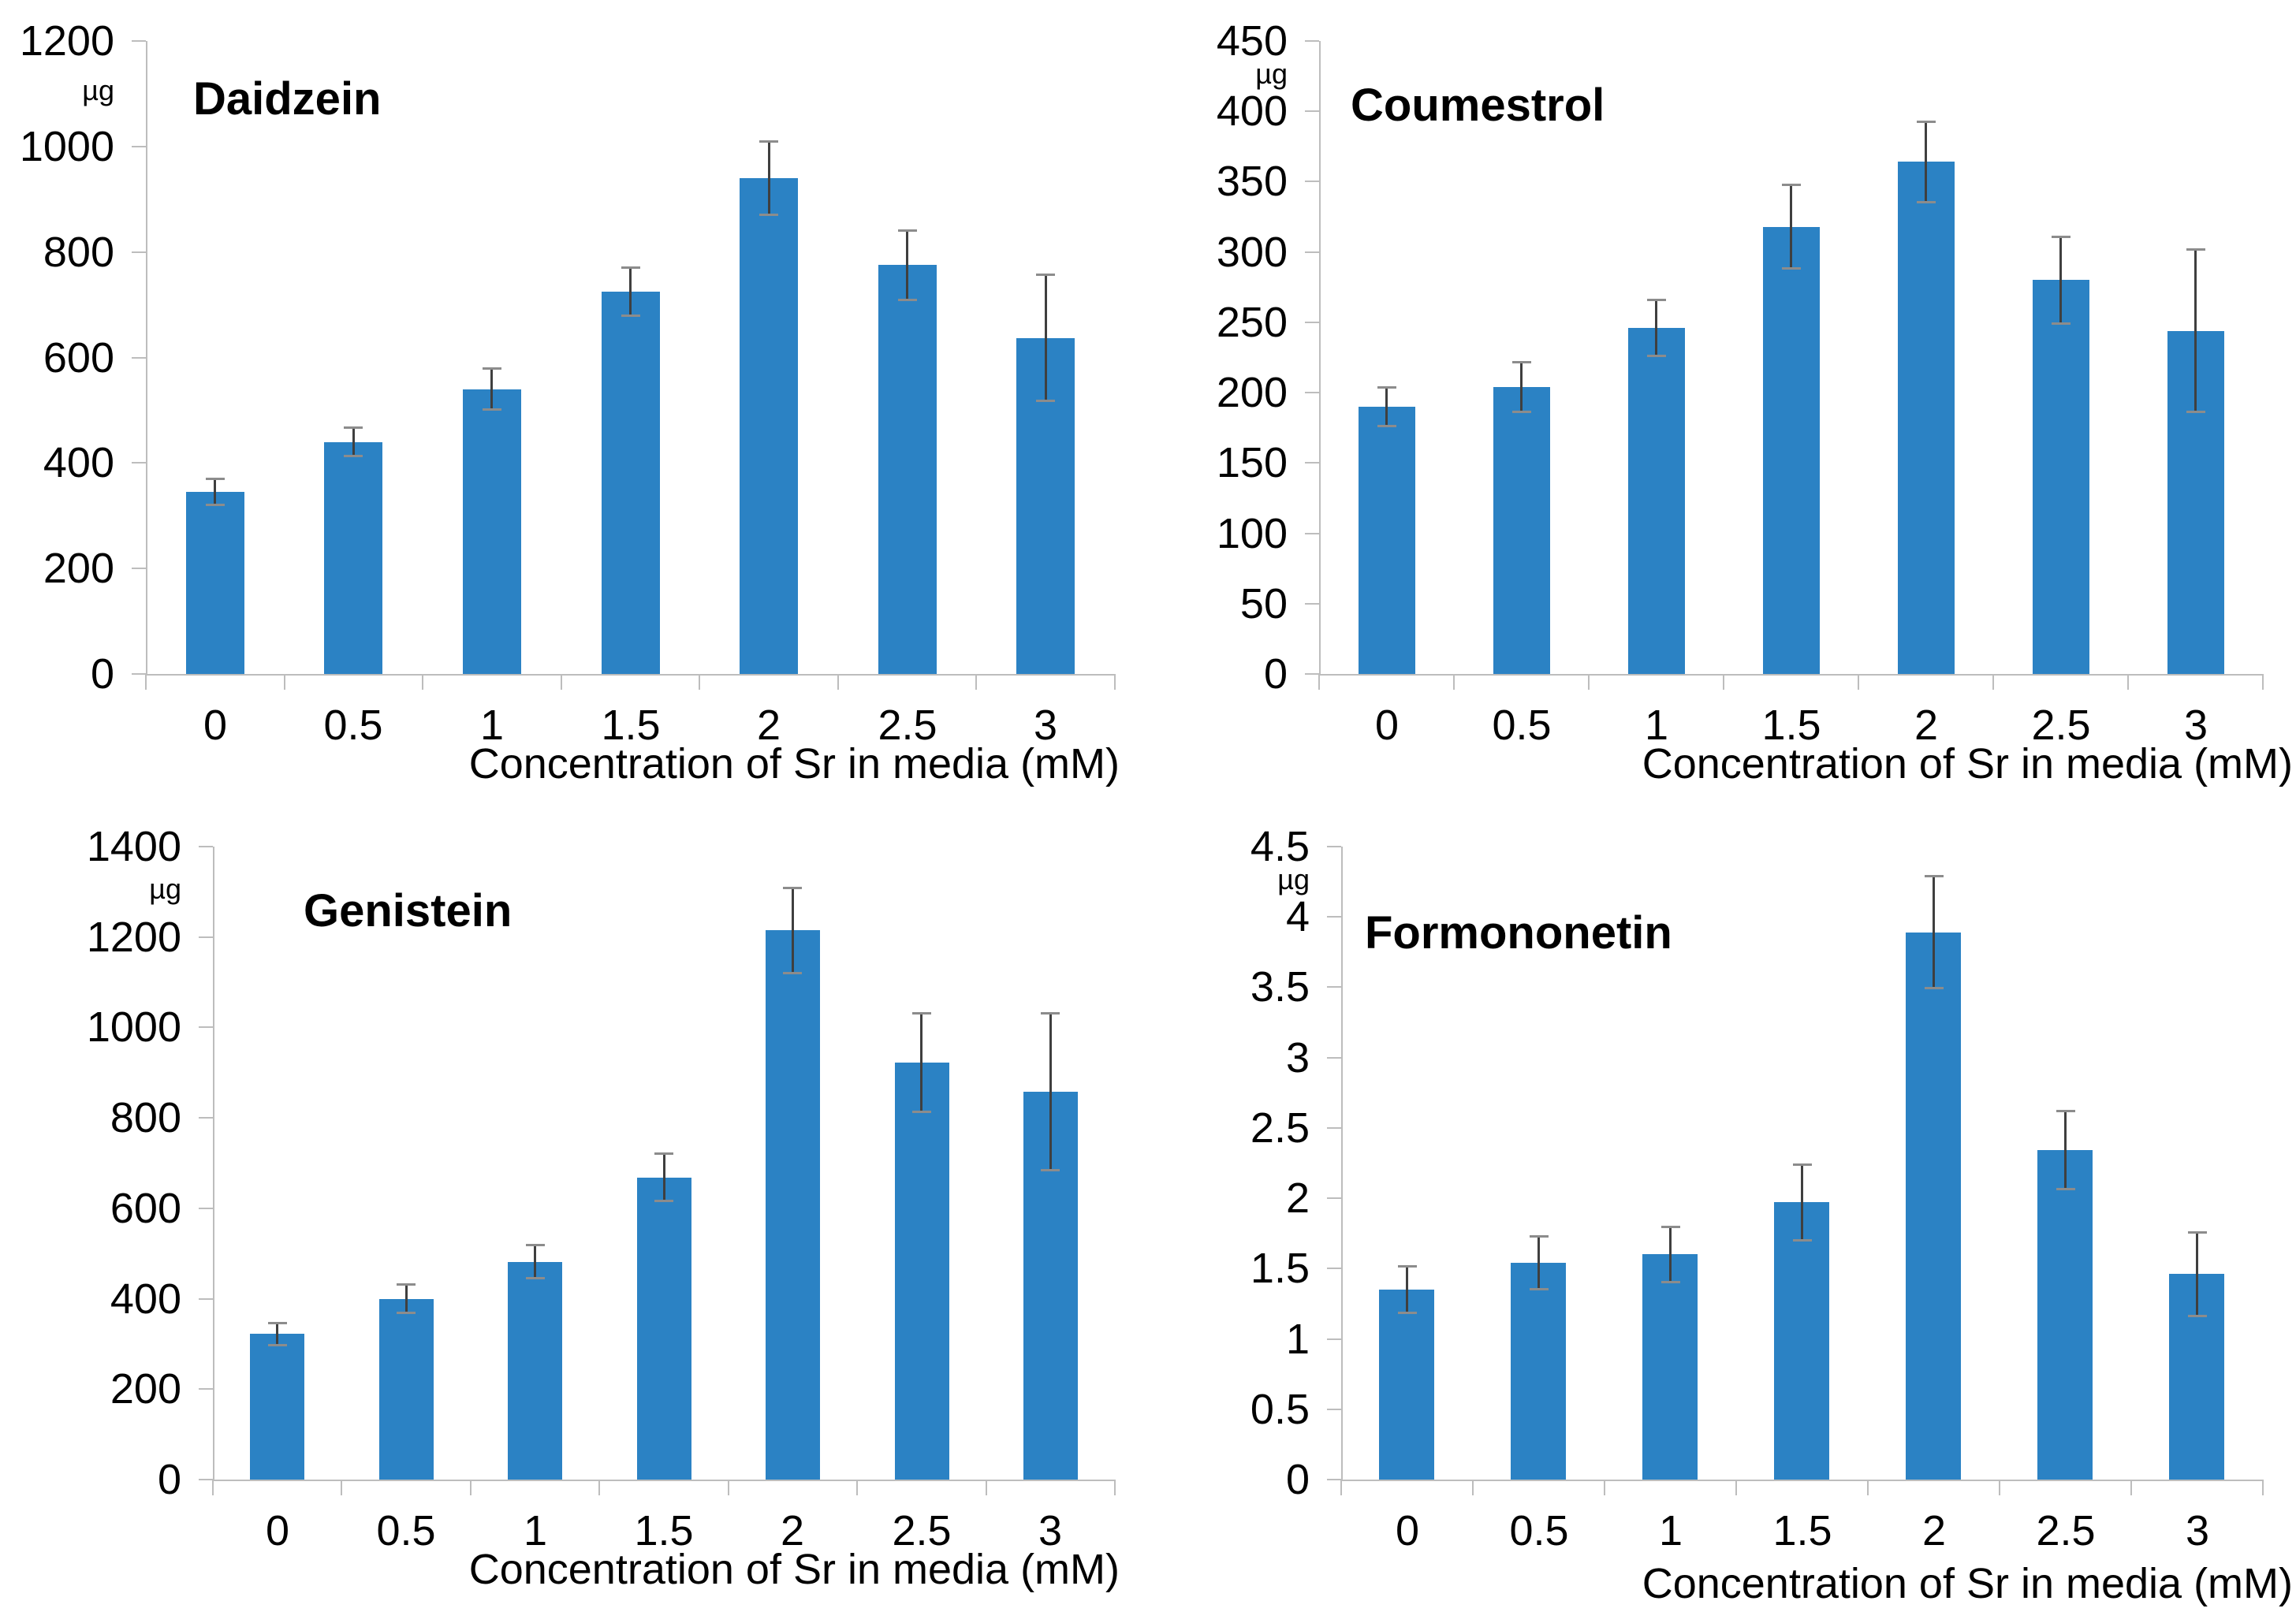  I want to click on y-axis-tick-label: 0, so click(1297, 1479).